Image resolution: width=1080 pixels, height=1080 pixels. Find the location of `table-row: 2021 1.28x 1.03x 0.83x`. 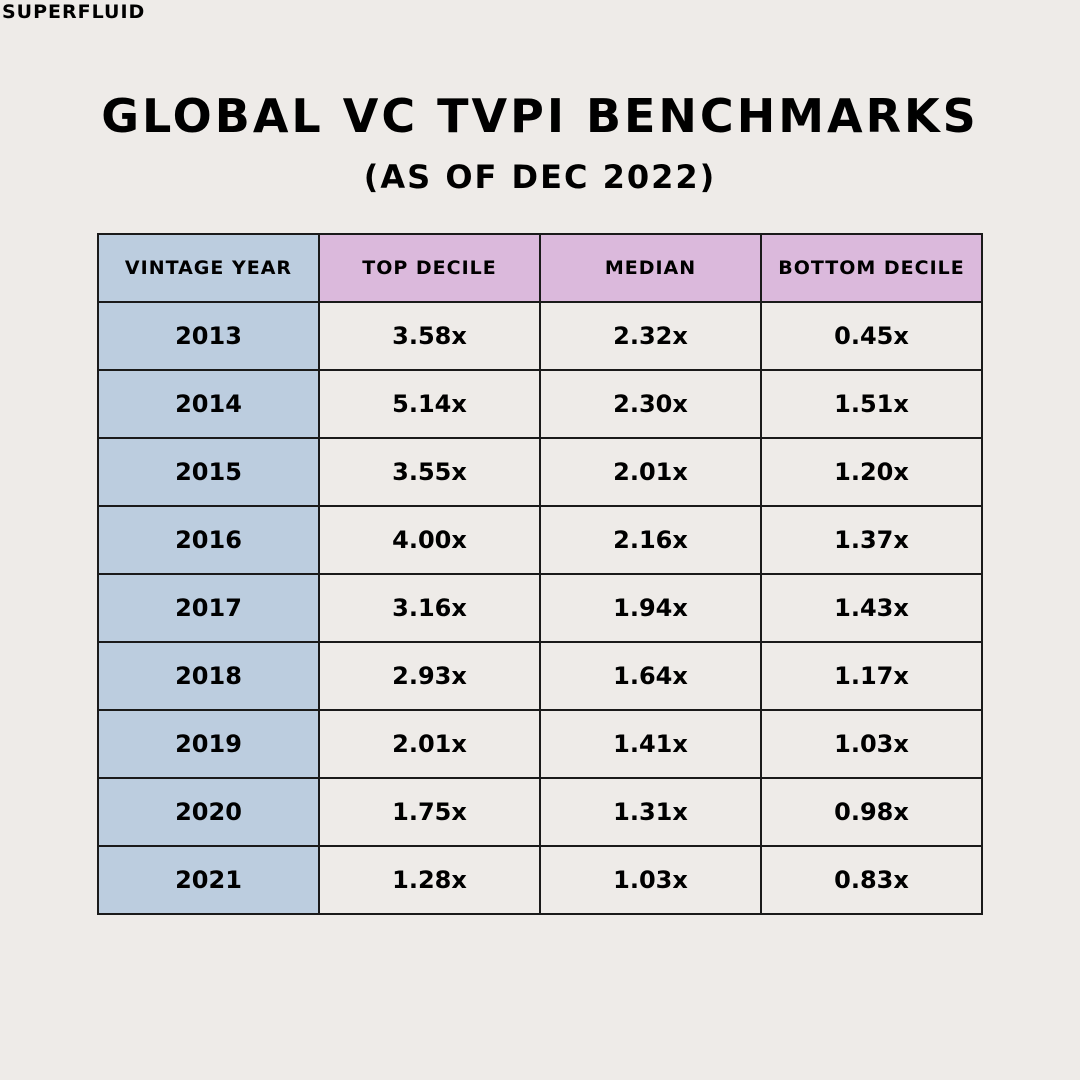

table-row: 2021 1.28x 1.03x 0.83x is located at coordinates (540, 880).